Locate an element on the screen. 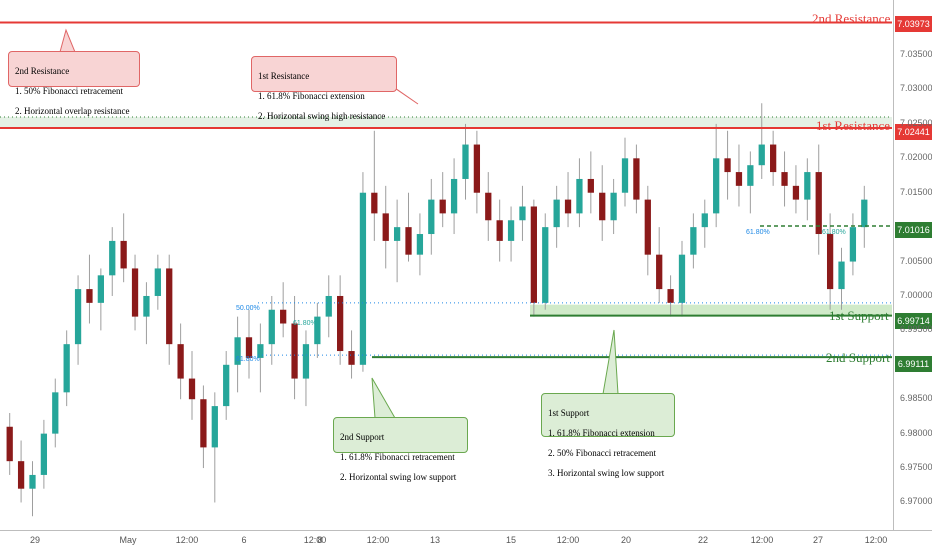 The height and width of the screenshot is (555, 932). x-tick-label: 27 is located at coordinates (818, 540).